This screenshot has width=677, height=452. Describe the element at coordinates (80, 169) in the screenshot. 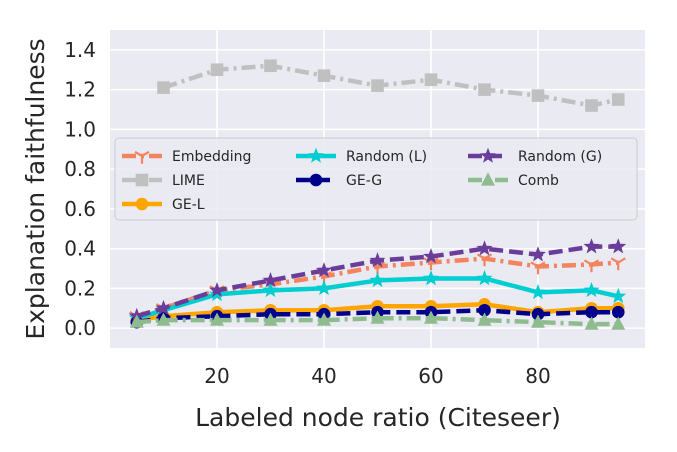

I see `y-tick-label: 0.8` at that location.